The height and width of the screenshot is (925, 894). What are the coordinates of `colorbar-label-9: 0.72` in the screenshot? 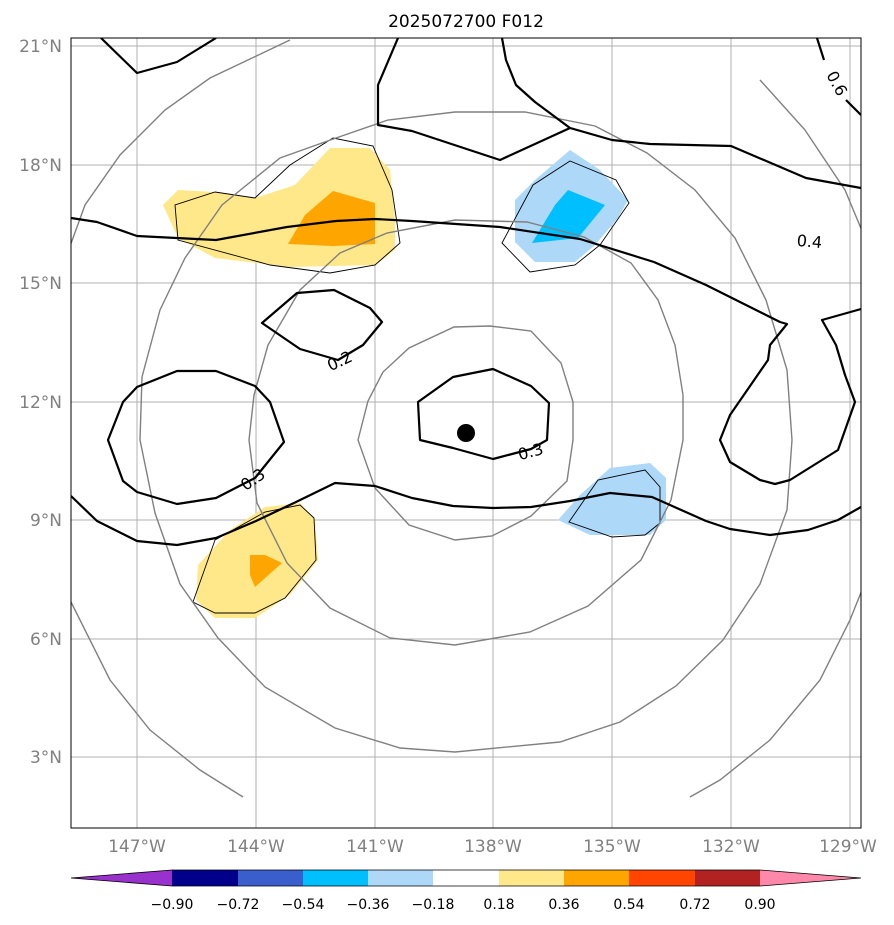 It's located at (694, 905).